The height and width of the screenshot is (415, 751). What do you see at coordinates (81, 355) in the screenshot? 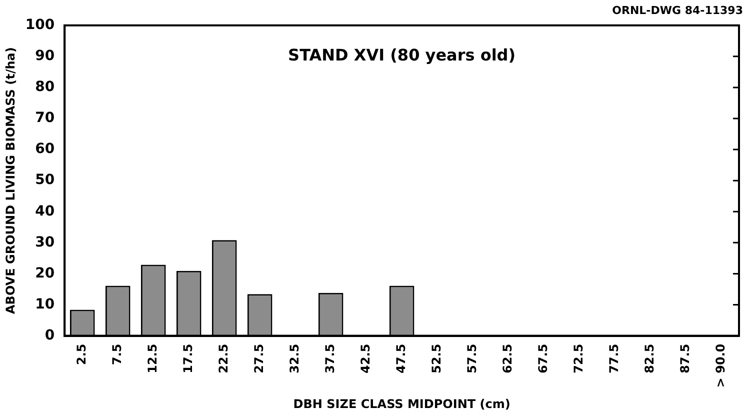
I see `x-tick-label: 2.5` at bounding box center [81, 355].